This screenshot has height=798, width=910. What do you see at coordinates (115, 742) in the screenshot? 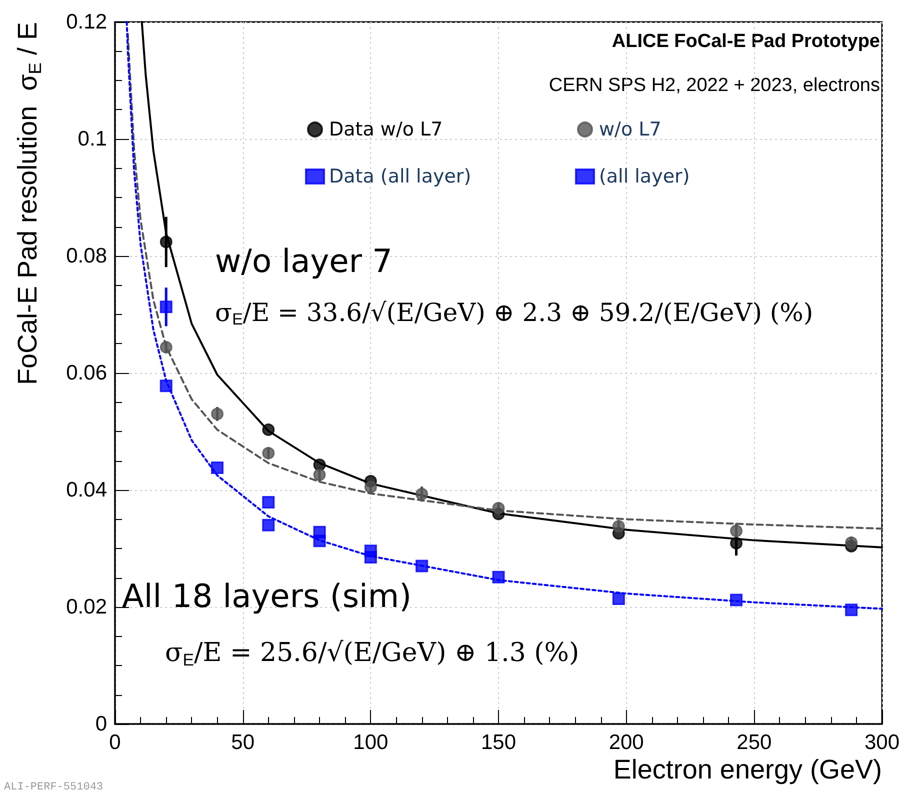
I see `x-tick-label: 0` at bounding box center [115, 742].